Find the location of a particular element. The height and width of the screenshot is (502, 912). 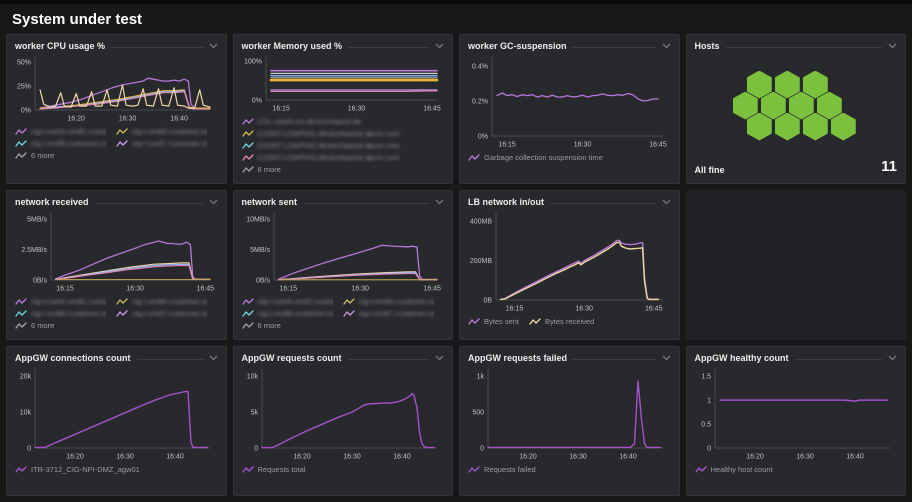

panel-header: AppGW healthy count is located at coordinates (796, 358).